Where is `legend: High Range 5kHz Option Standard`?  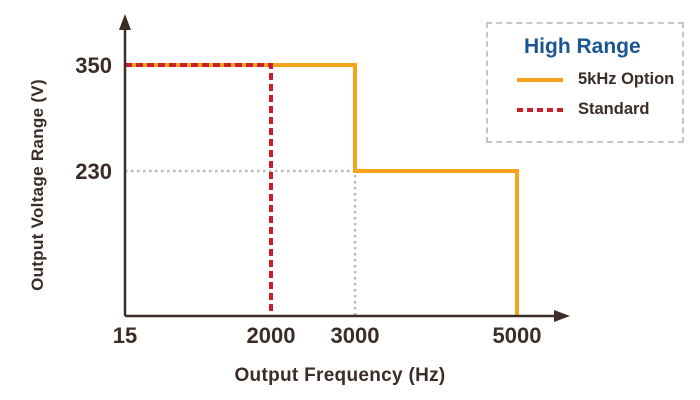 legend: High Range 5kHz Option Standard is located at coordinates (585, 82).